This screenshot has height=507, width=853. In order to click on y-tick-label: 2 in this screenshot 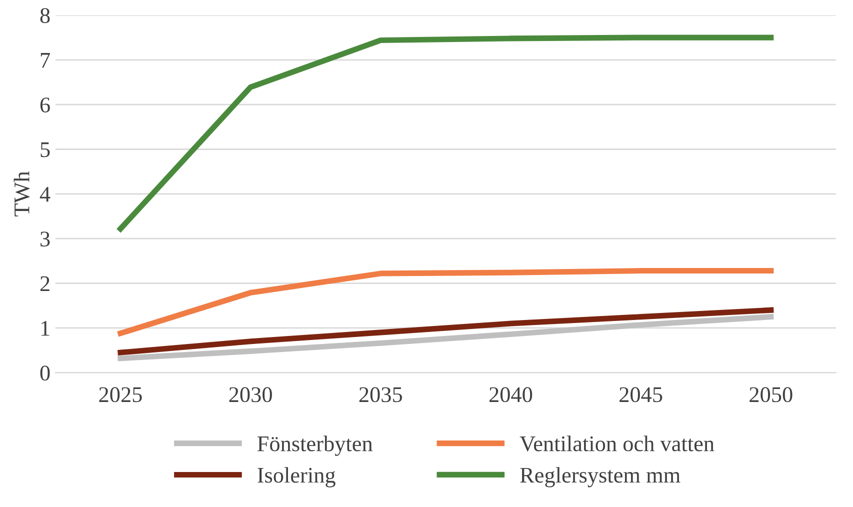, I will do `click(45, 283)`.